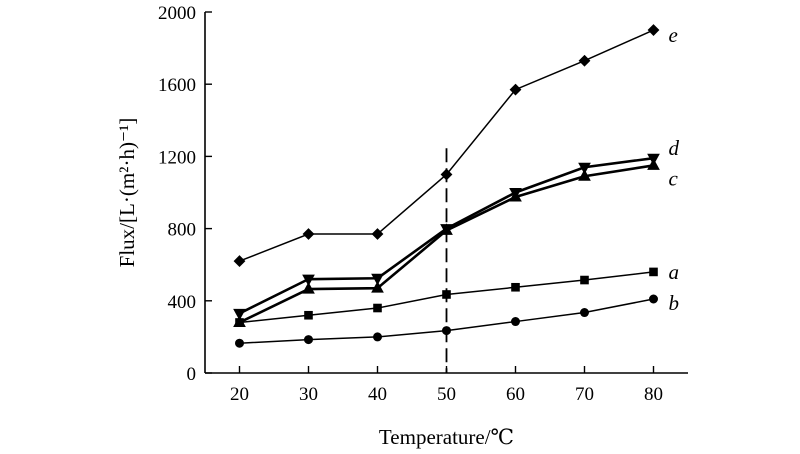 The height and width of the screenshot is (454, 800). I want to click on y-tick-label: 1200, so click(177, 157).